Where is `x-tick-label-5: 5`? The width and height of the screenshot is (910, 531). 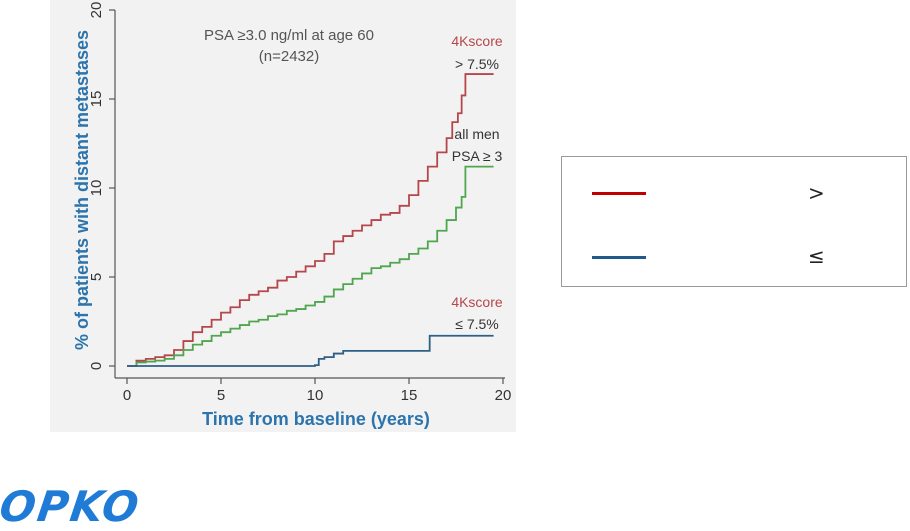
x-tick-label-5: 5 is located at coordinates (221, 395).